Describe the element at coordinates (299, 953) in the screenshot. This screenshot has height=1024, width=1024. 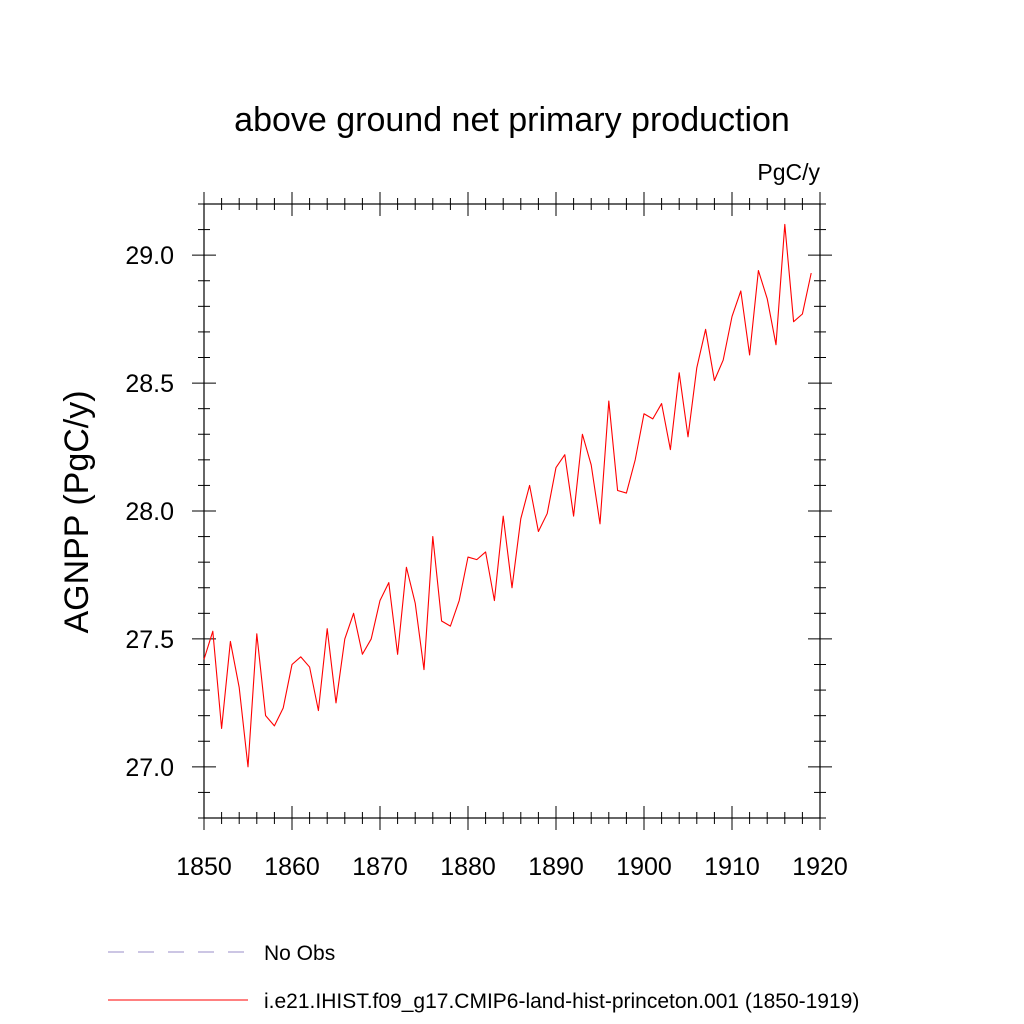
I see `legend-label: No Obs` at that location.